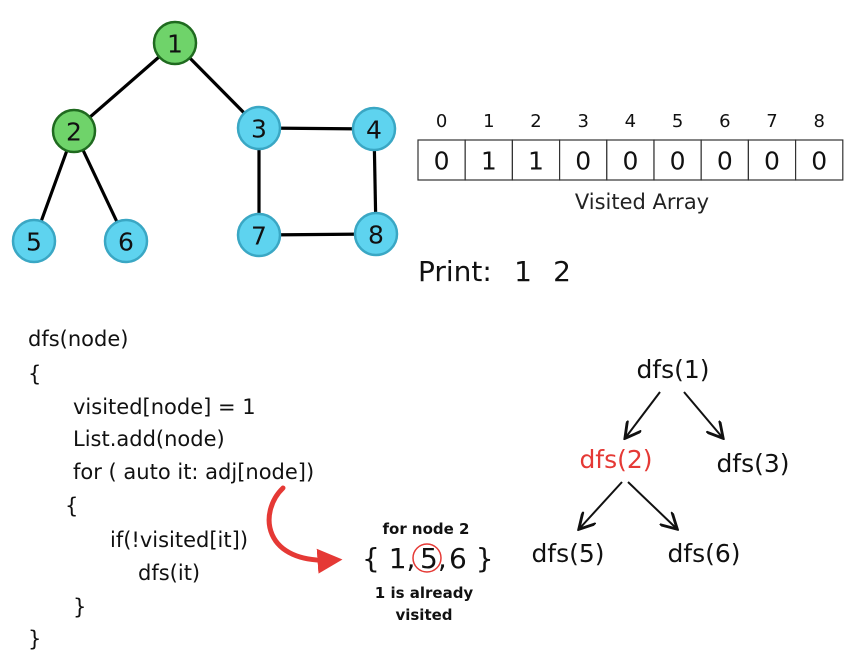 The width and height of the screenshot is (857, 666). Describe the element at coordinates (488, 121) in the screenshot. I see `array-index: 1` at that location.